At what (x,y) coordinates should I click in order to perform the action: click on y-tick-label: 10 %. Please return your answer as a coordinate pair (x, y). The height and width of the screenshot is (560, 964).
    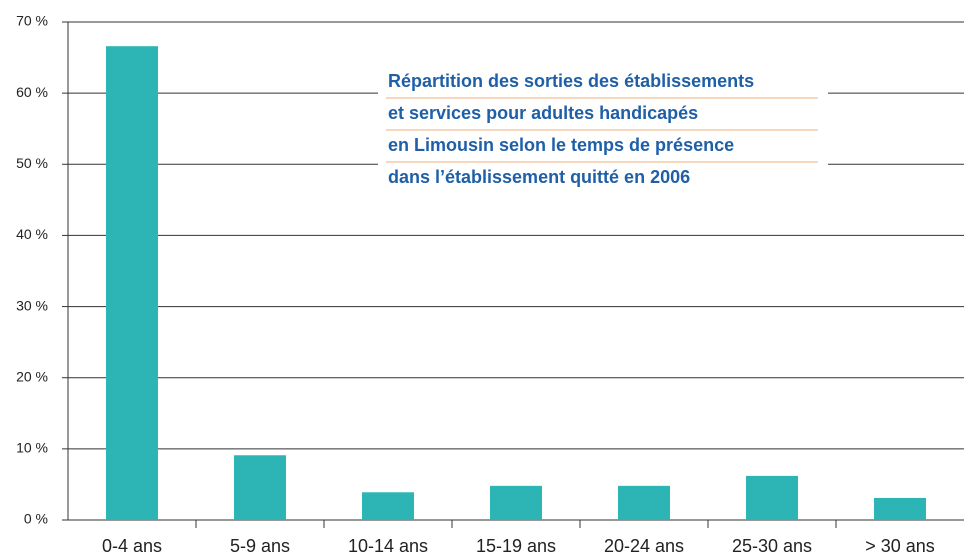
    Looking at the image, I should click on (32, 448).